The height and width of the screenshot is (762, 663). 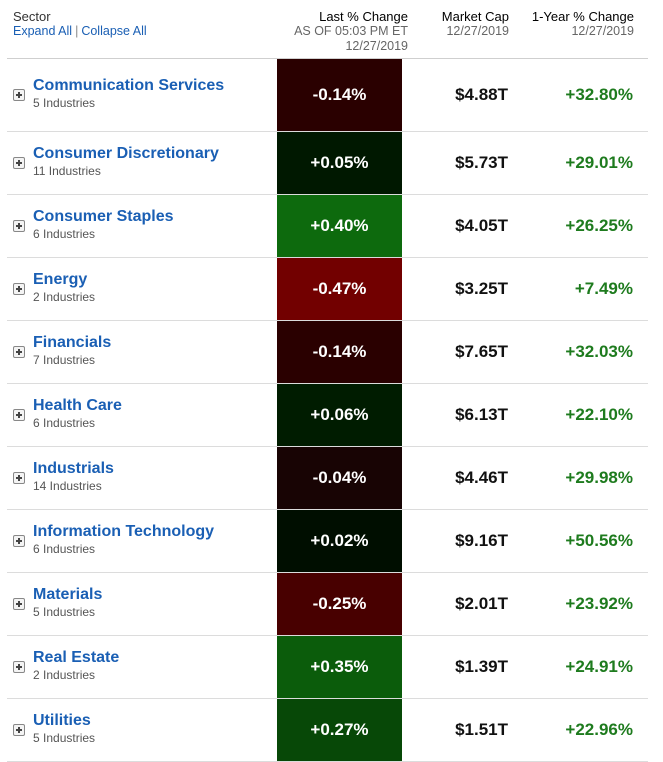 What do you see at coordinates (103, 216) in the screenshot?
I see `sector-name-link: Consumer Staples` at bounding box center [103, 216].